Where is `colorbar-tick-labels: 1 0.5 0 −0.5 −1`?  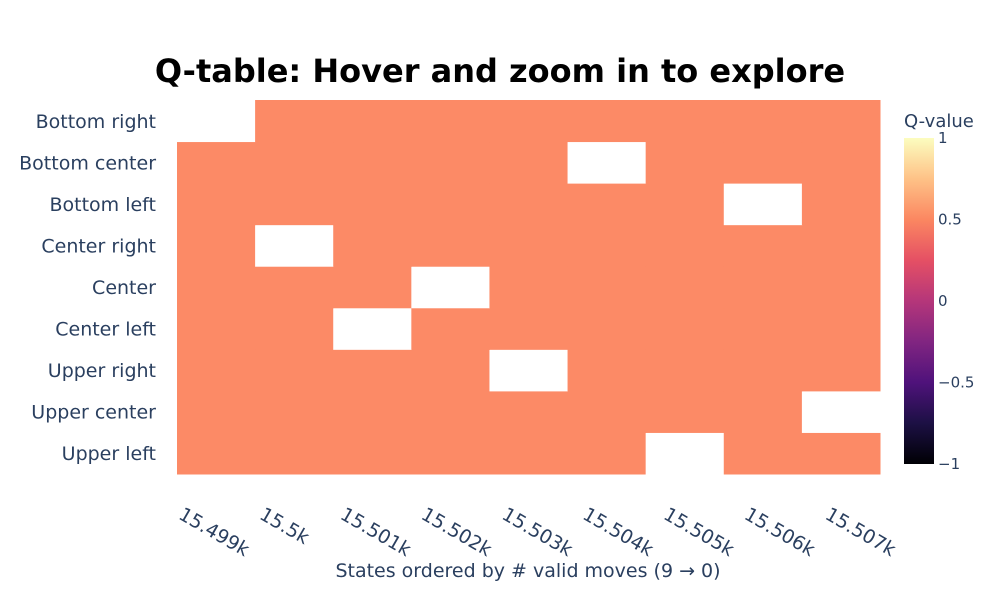
colorbar-tick-labels: 1 0.5 0 −0.5 −1 is located at coordinates (956, 301).